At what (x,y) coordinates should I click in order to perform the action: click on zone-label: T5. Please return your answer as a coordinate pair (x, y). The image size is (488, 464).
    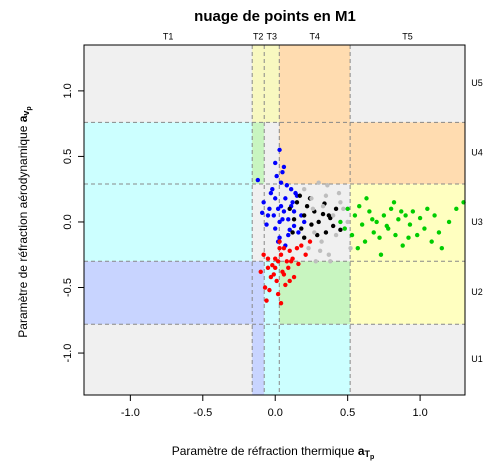
    Looking at the image, I should click on (407, 36).